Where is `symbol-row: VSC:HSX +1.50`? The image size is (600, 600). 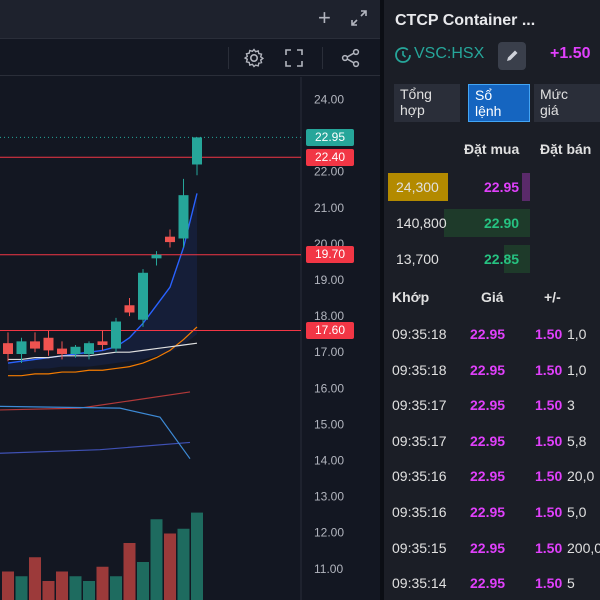
symbol-row: VSC:HSX +1.50 is located at coordinates (497, 56).